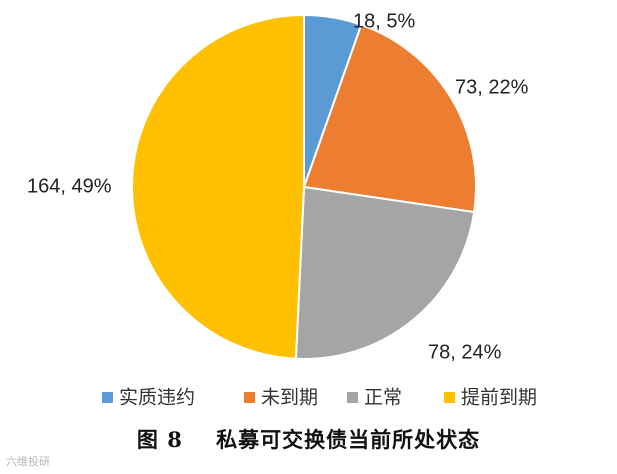  I want to click on data-label-2: 73, 22%, so click(492, 87).